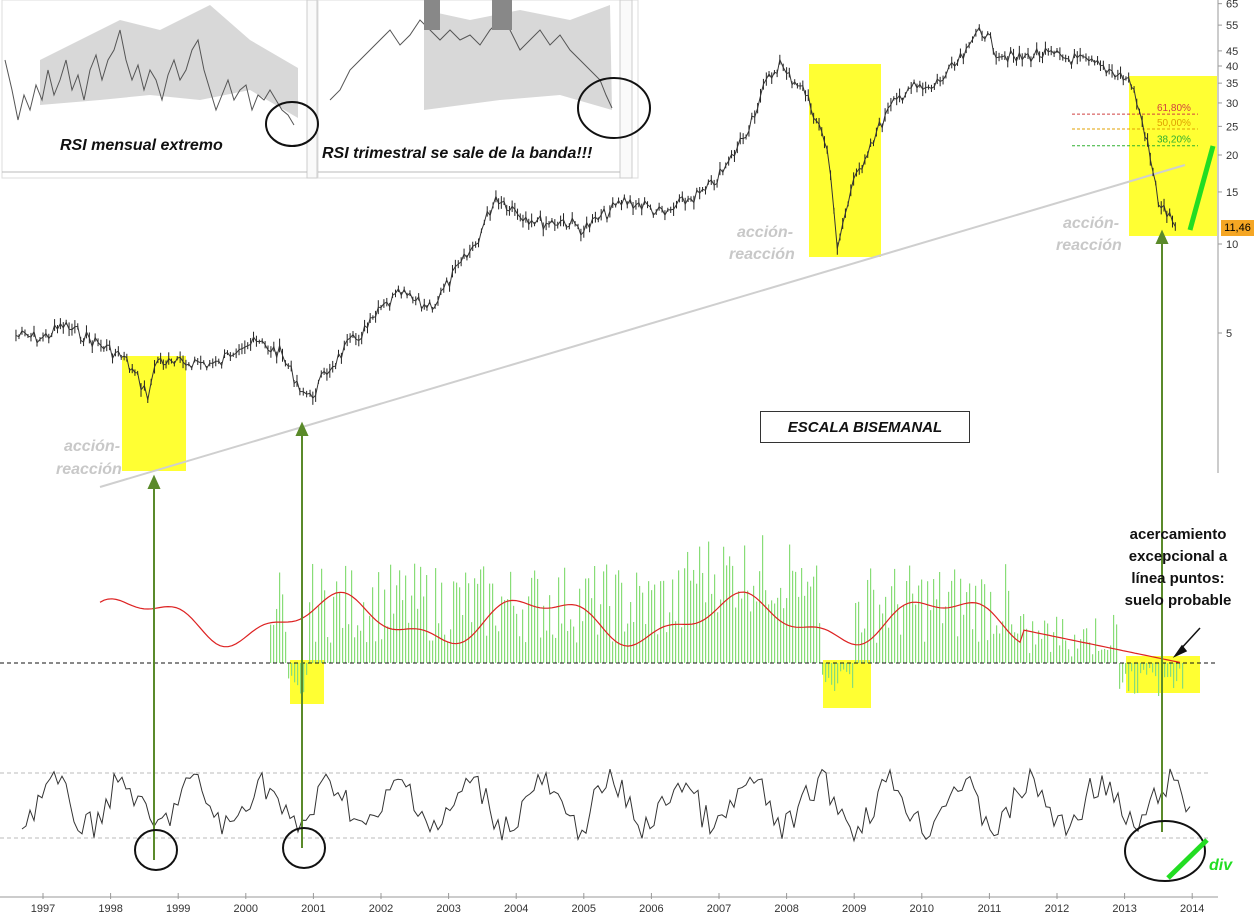  I want to click on x-tick-label: 1998, so click(110, 909).